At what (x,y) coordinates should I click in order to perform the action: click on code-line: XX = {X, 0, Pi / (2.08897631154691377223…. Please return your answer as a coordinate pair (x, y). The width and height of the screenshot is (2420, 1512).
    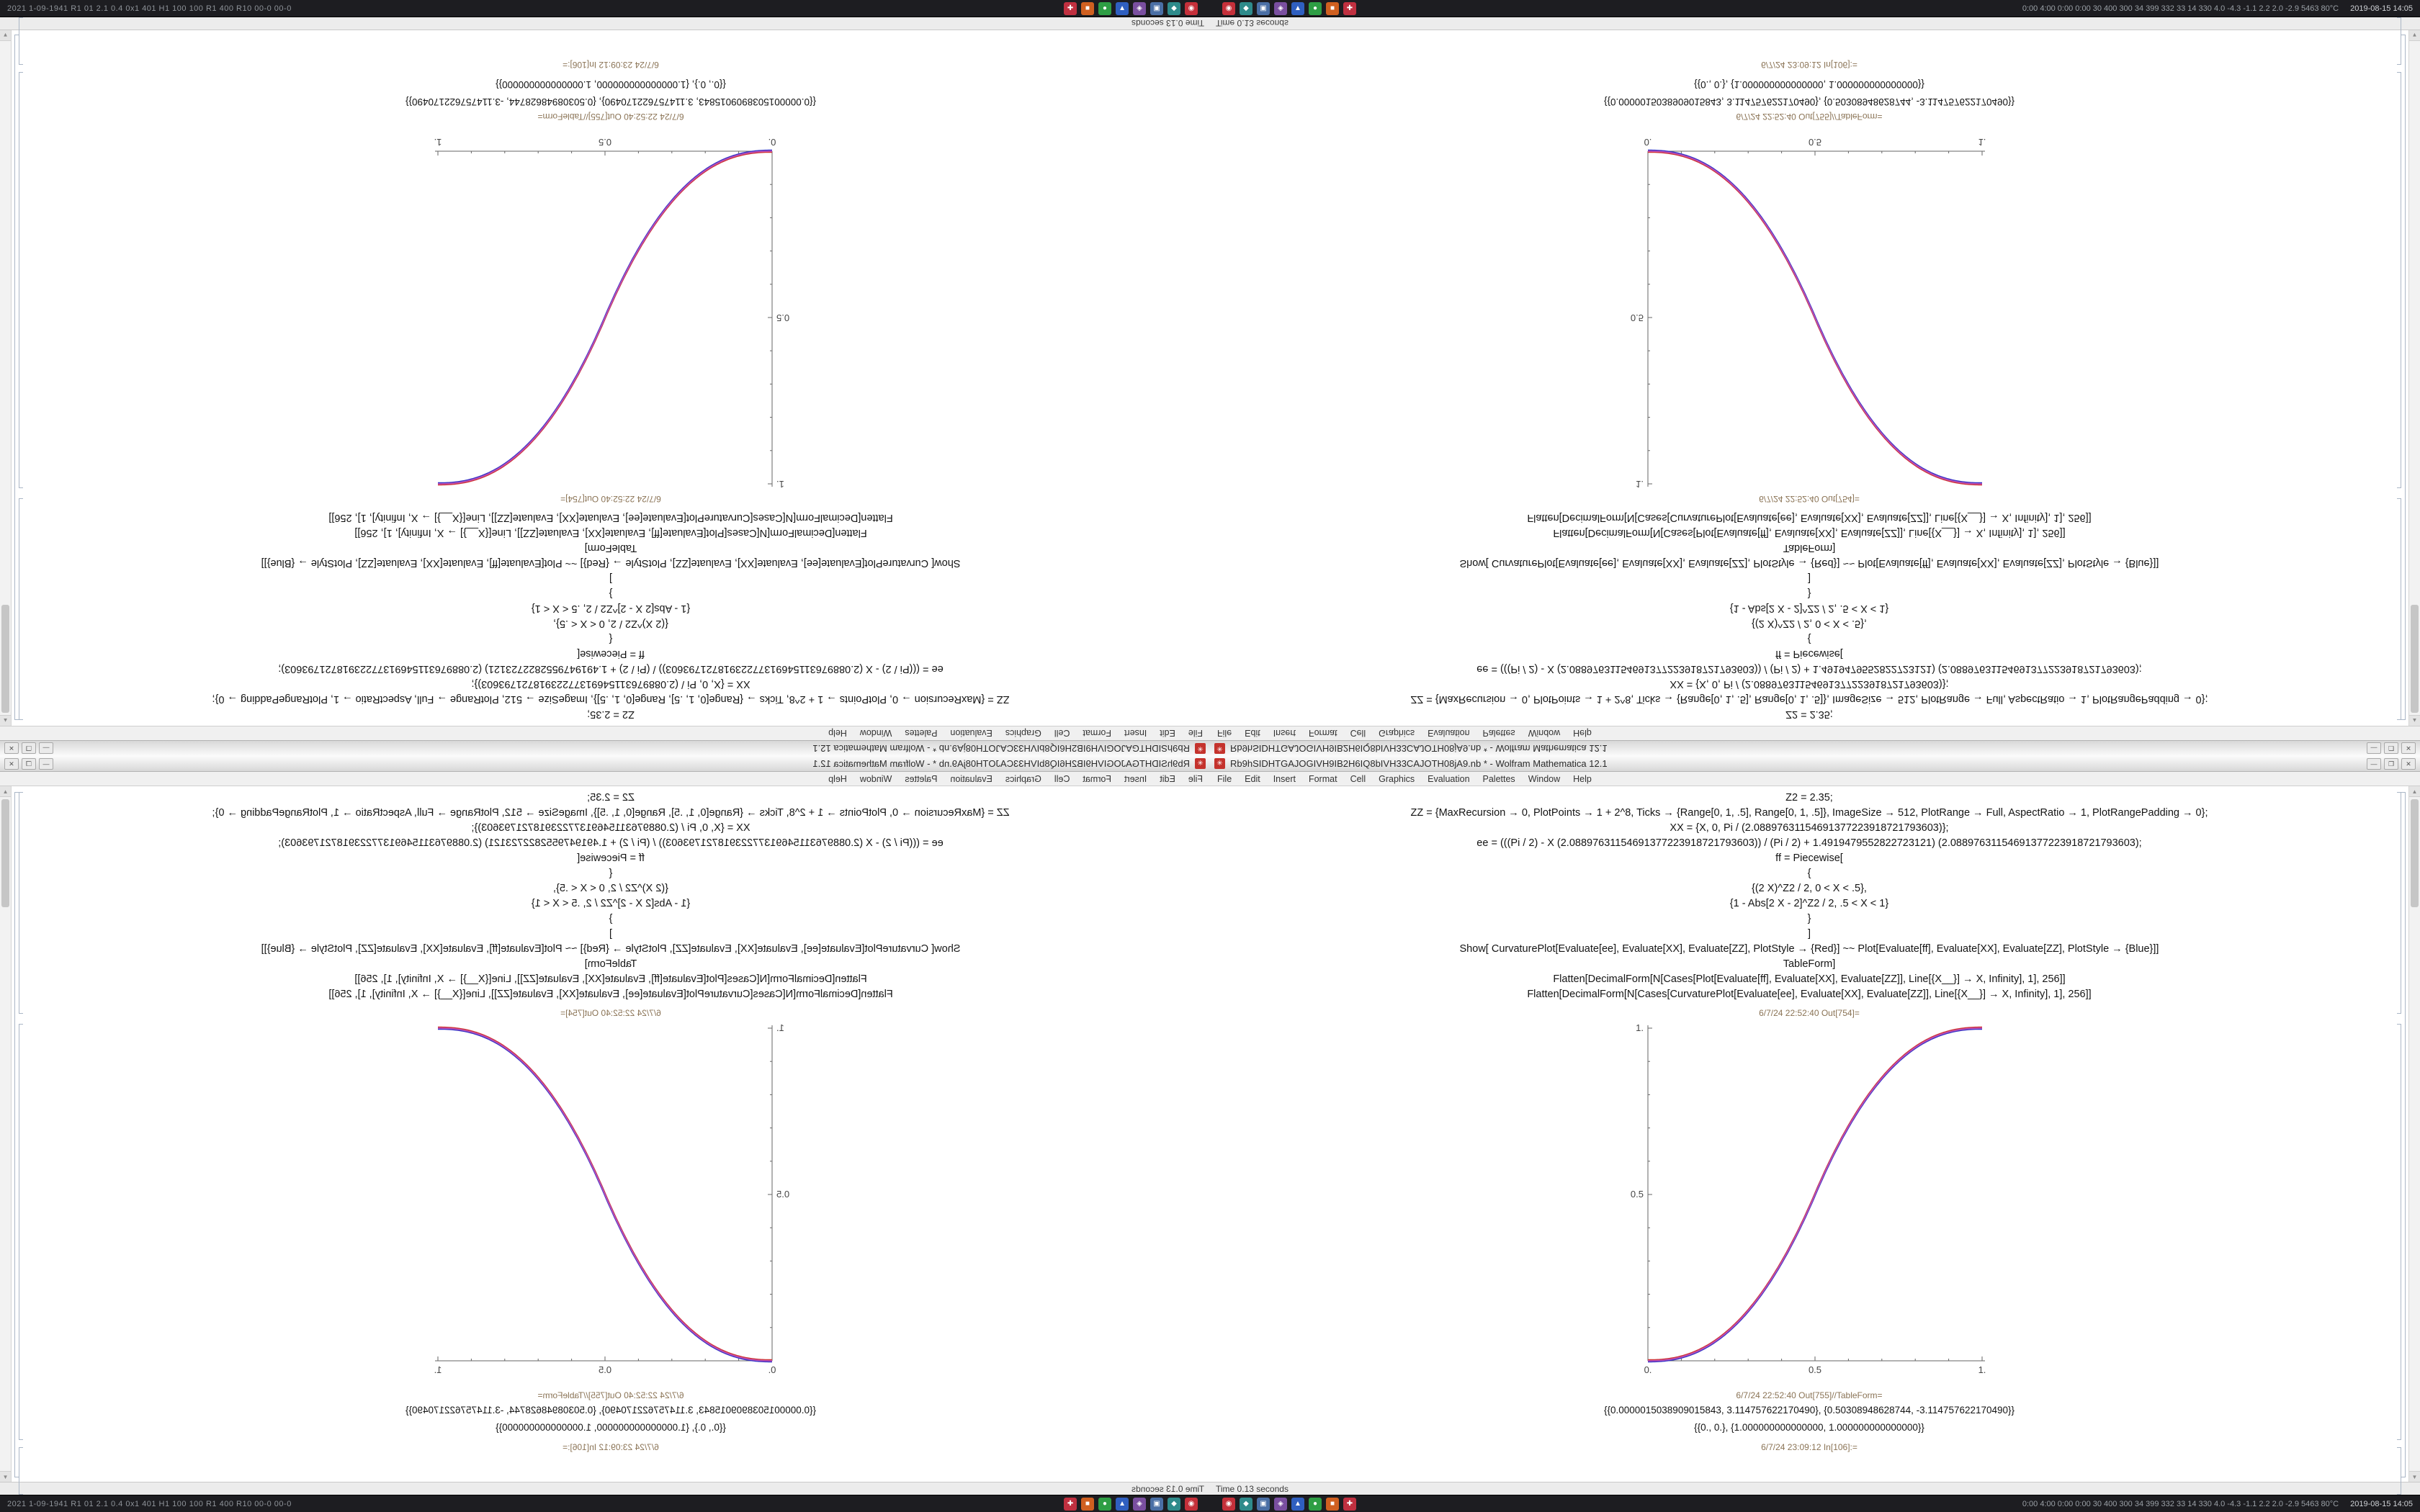
    Looking at the image, I should click on (610, 828).